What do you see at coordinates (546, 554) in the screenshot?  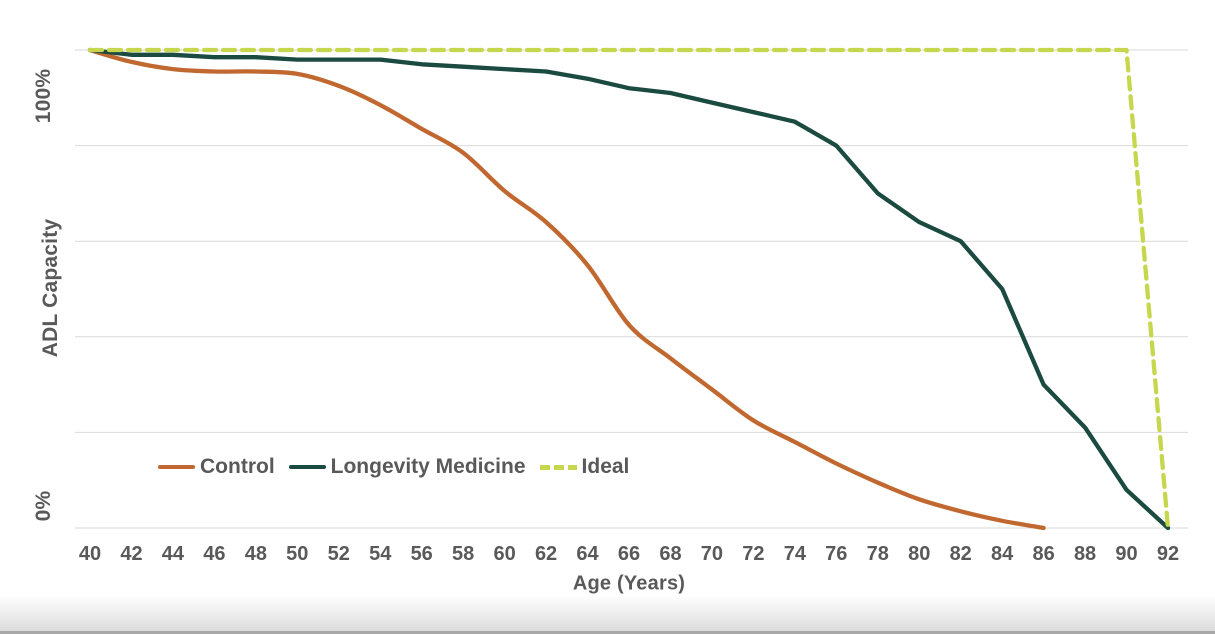 I see `x-tick-label-62: 62` at bounding box center [546, 554].